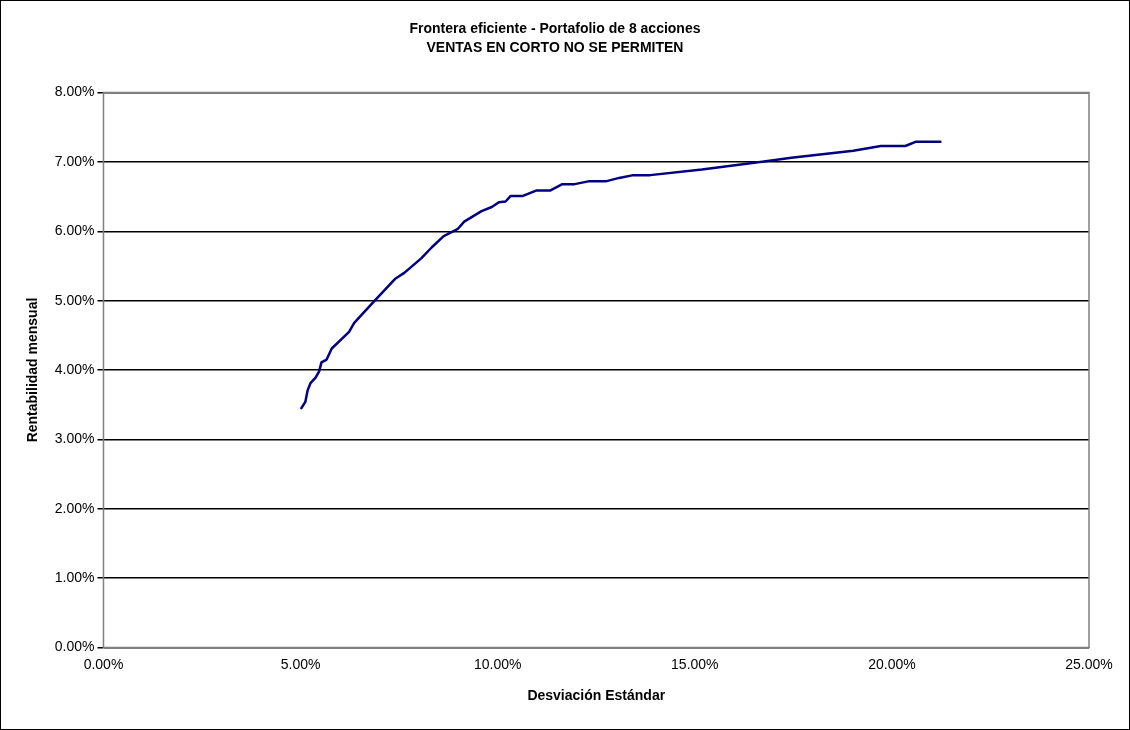  Describe the element at coordinates (596, 695) in the screenshot. I see `x-axis-title: Desviación Estándar` at that location.